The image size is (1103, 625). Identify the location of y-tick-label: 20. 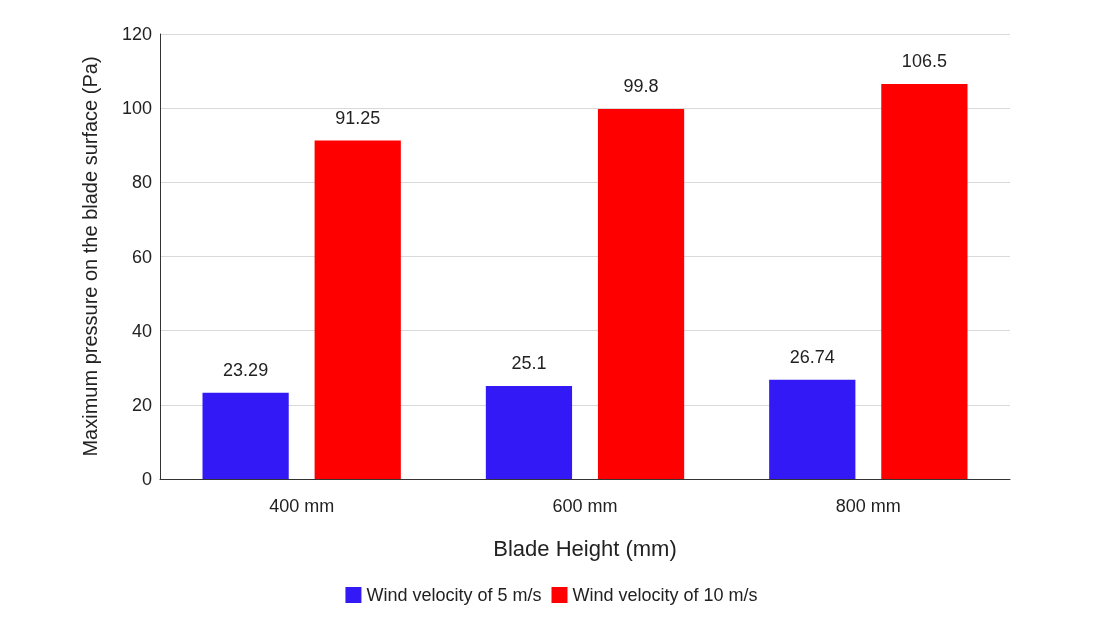
(141, 404).